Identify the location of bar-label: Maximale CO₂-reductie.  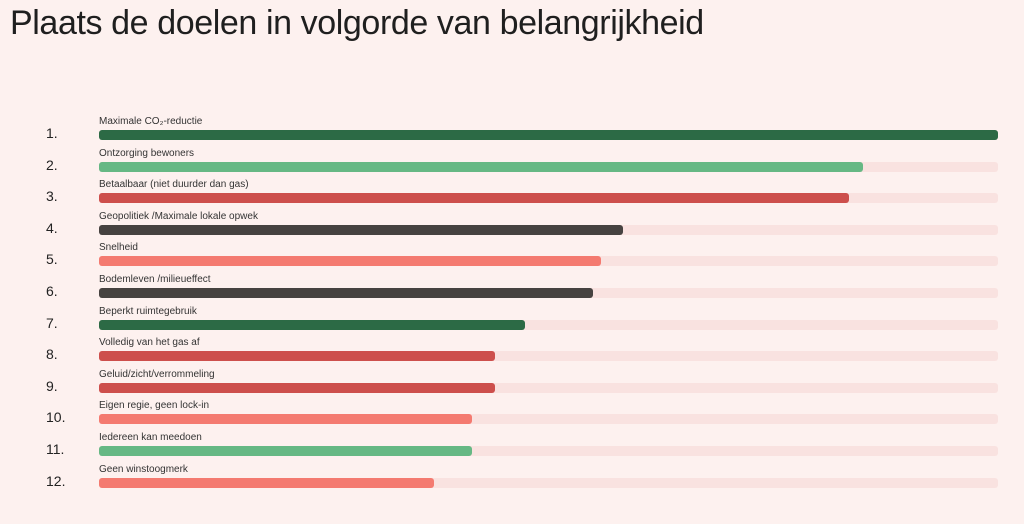
(151, 121).